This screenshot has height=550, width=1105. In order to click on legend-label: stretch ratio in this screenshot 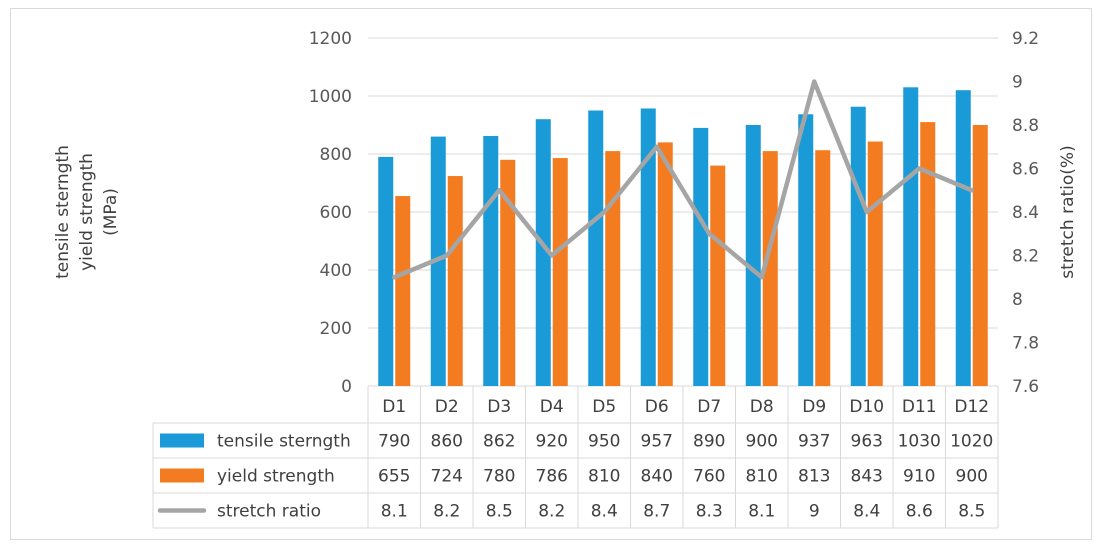, I will do `click(269, 512)`.